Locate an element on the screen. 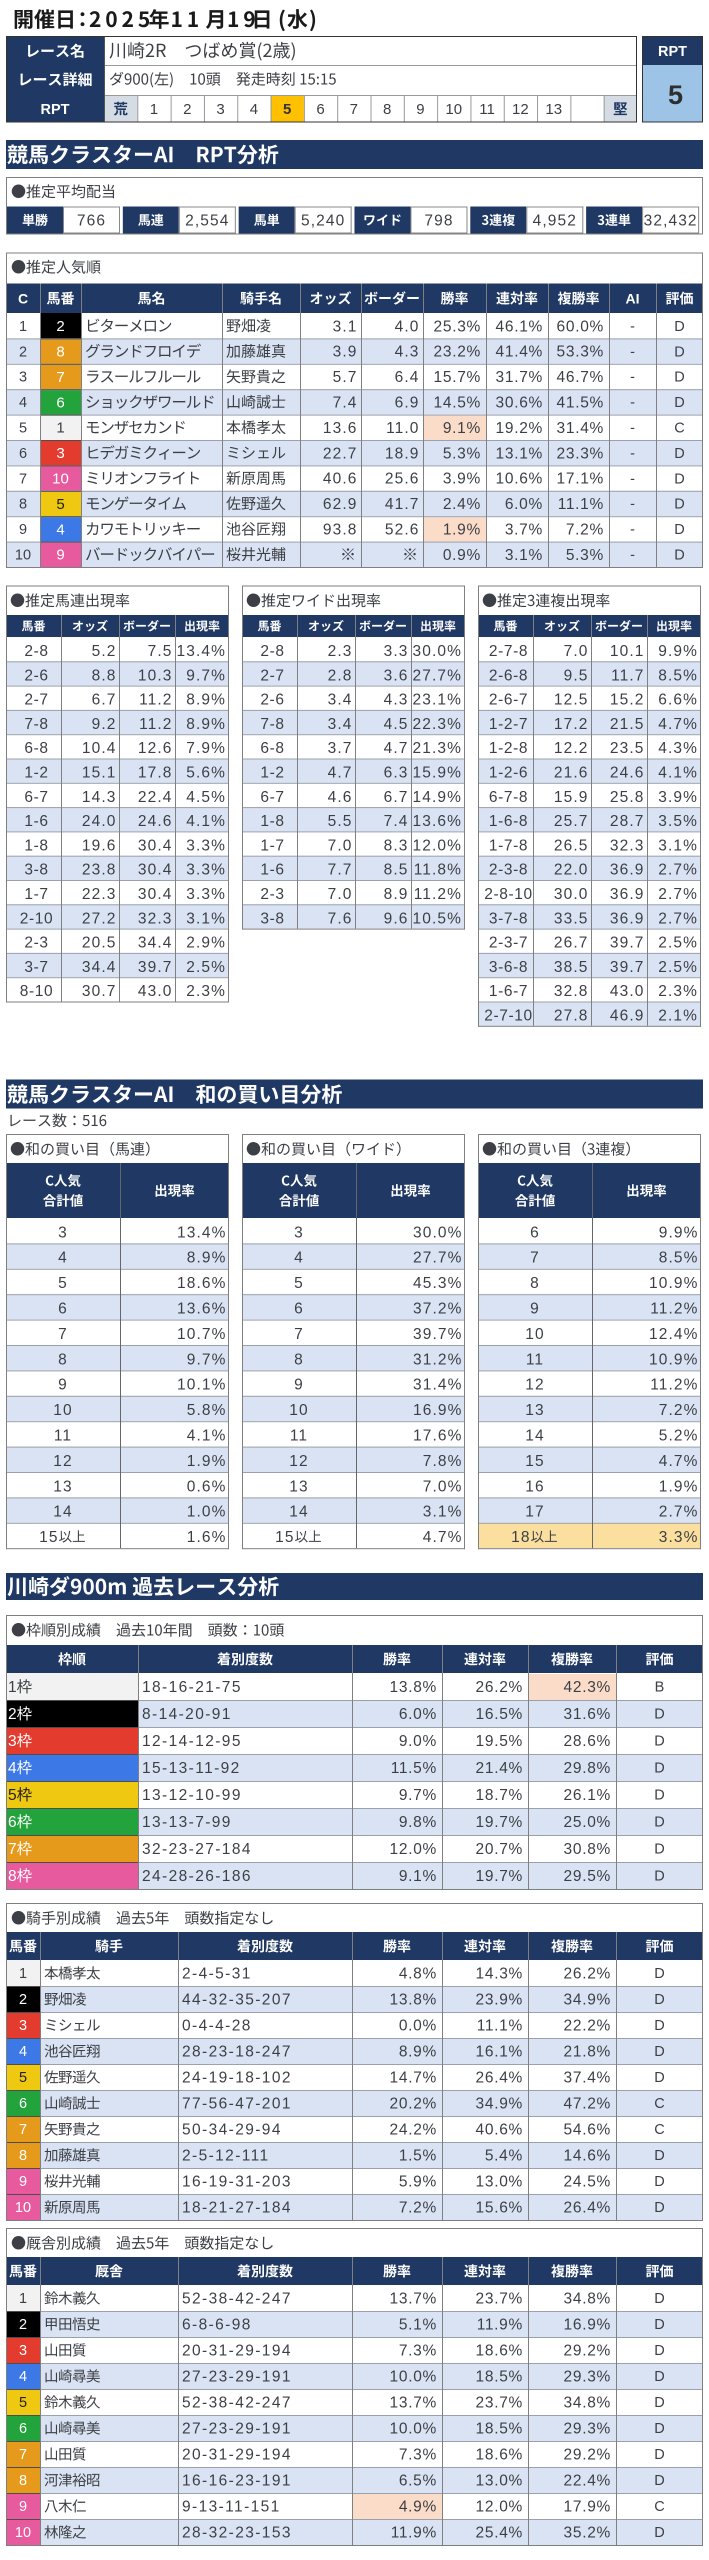 The height and width of the screenshot is (2560, 709). svg-text: 2.4% is located at coordinates (462, 504).